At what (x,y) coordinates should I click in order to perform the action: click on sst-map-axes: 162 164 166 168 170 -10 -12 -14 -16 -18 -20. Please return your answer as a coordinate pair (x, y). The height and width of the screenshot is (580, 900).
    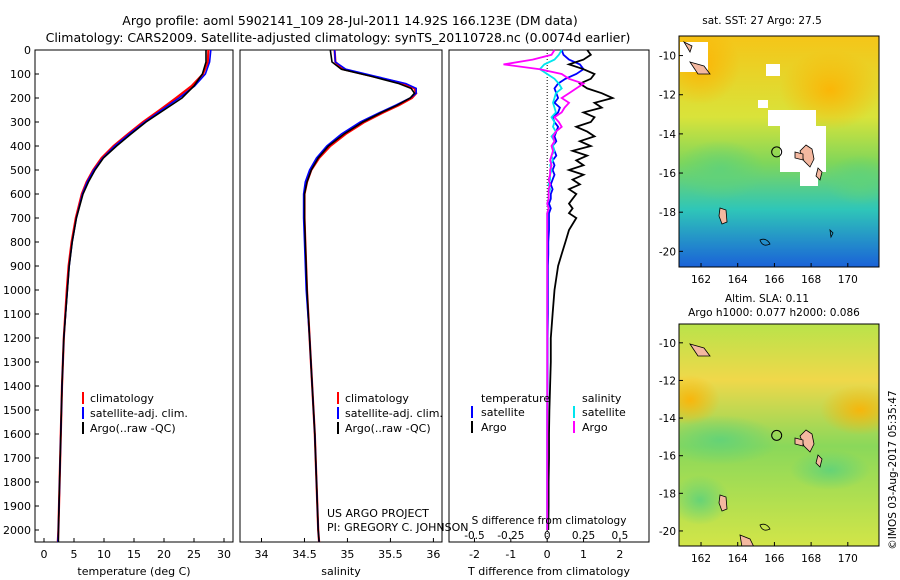
    Looking at the image, I should click on (758, 168).